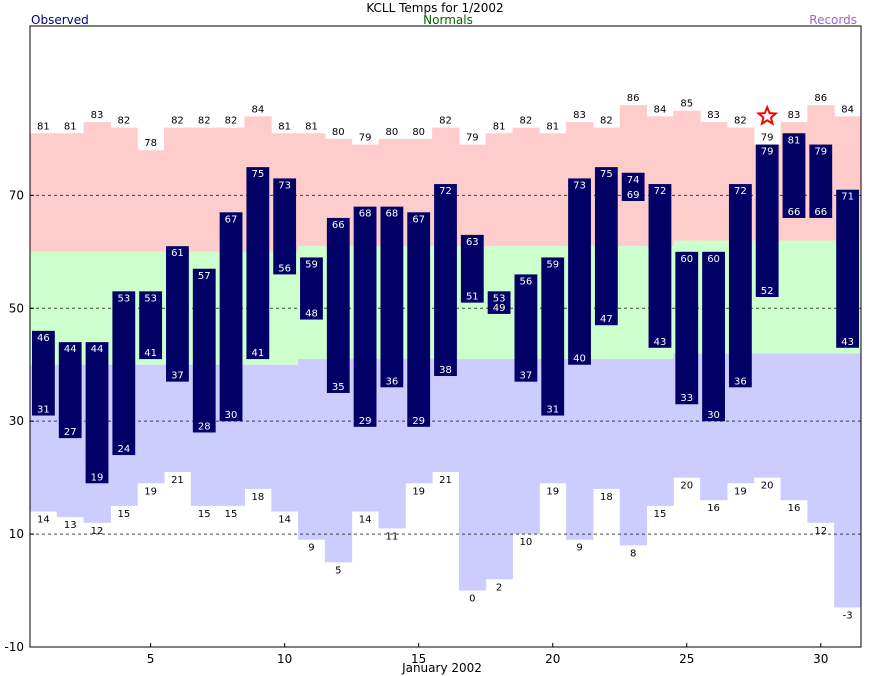 The height and width of the screenshot is (676, 870). I want to click on record-low-label: -3, so click(848, 615).